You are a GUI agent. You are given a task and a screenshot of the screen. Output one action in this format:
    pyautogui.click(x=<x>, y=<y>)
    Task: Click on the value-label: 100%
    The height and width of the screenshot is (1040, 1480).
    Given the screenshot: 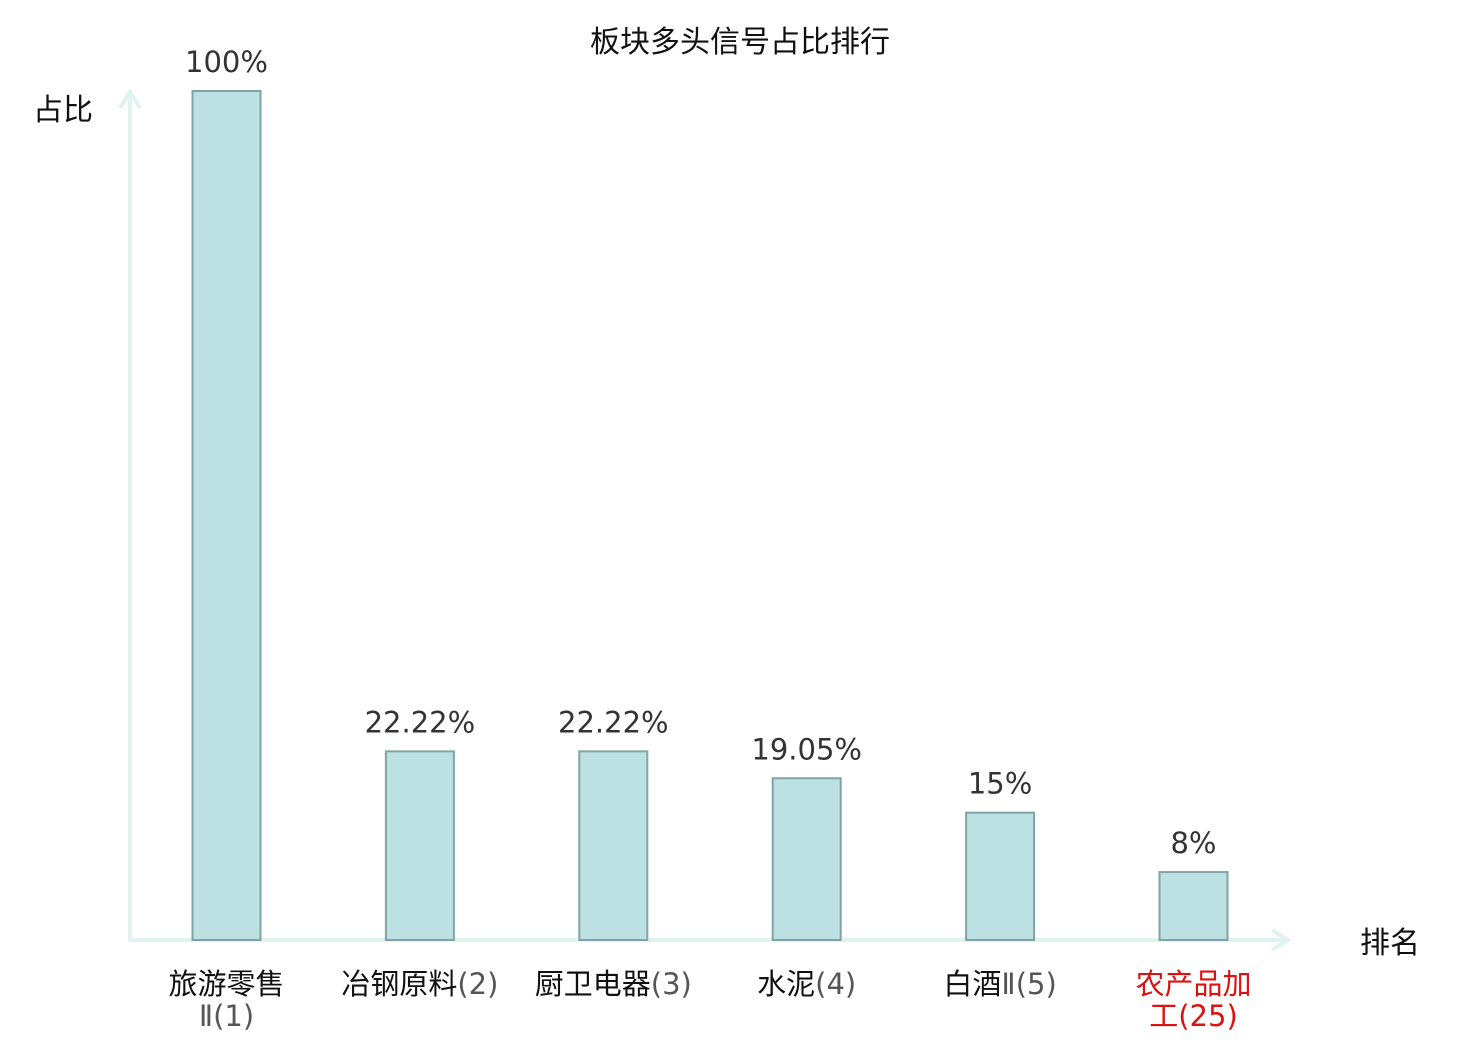 What is the action you would take?
    pyautogui.click(x=226, y=62)
    